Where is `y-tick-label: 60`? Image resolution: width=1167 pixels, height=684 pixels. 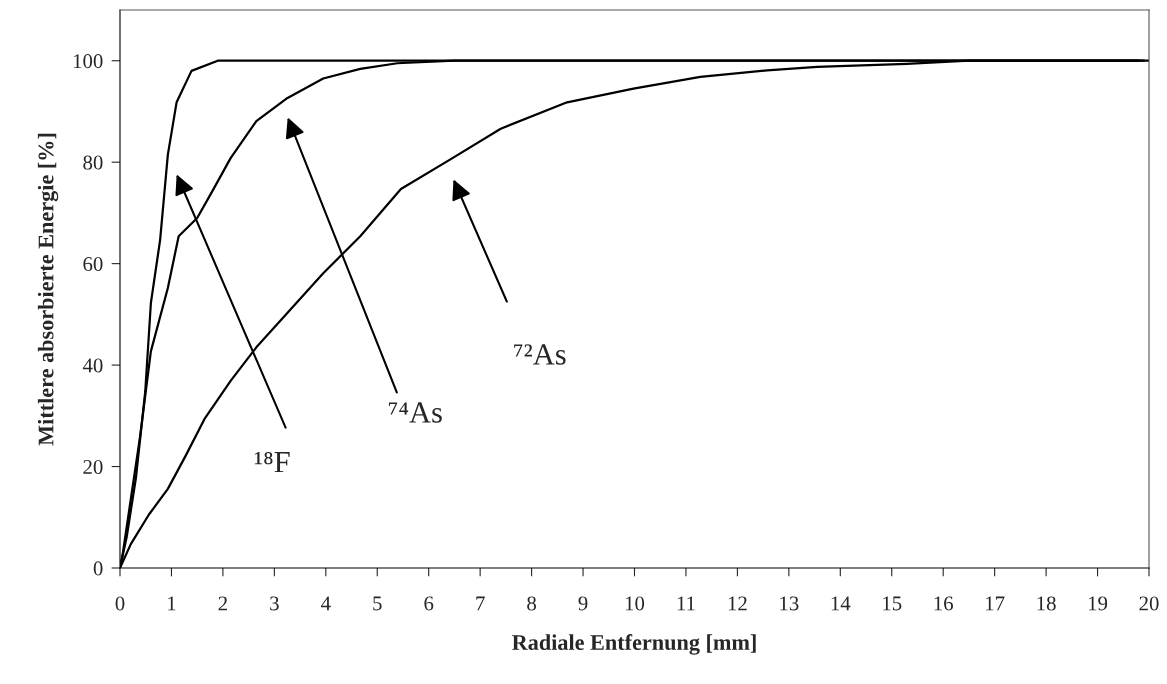 y-tick-label: 60 is located at coordinates (93, 264).